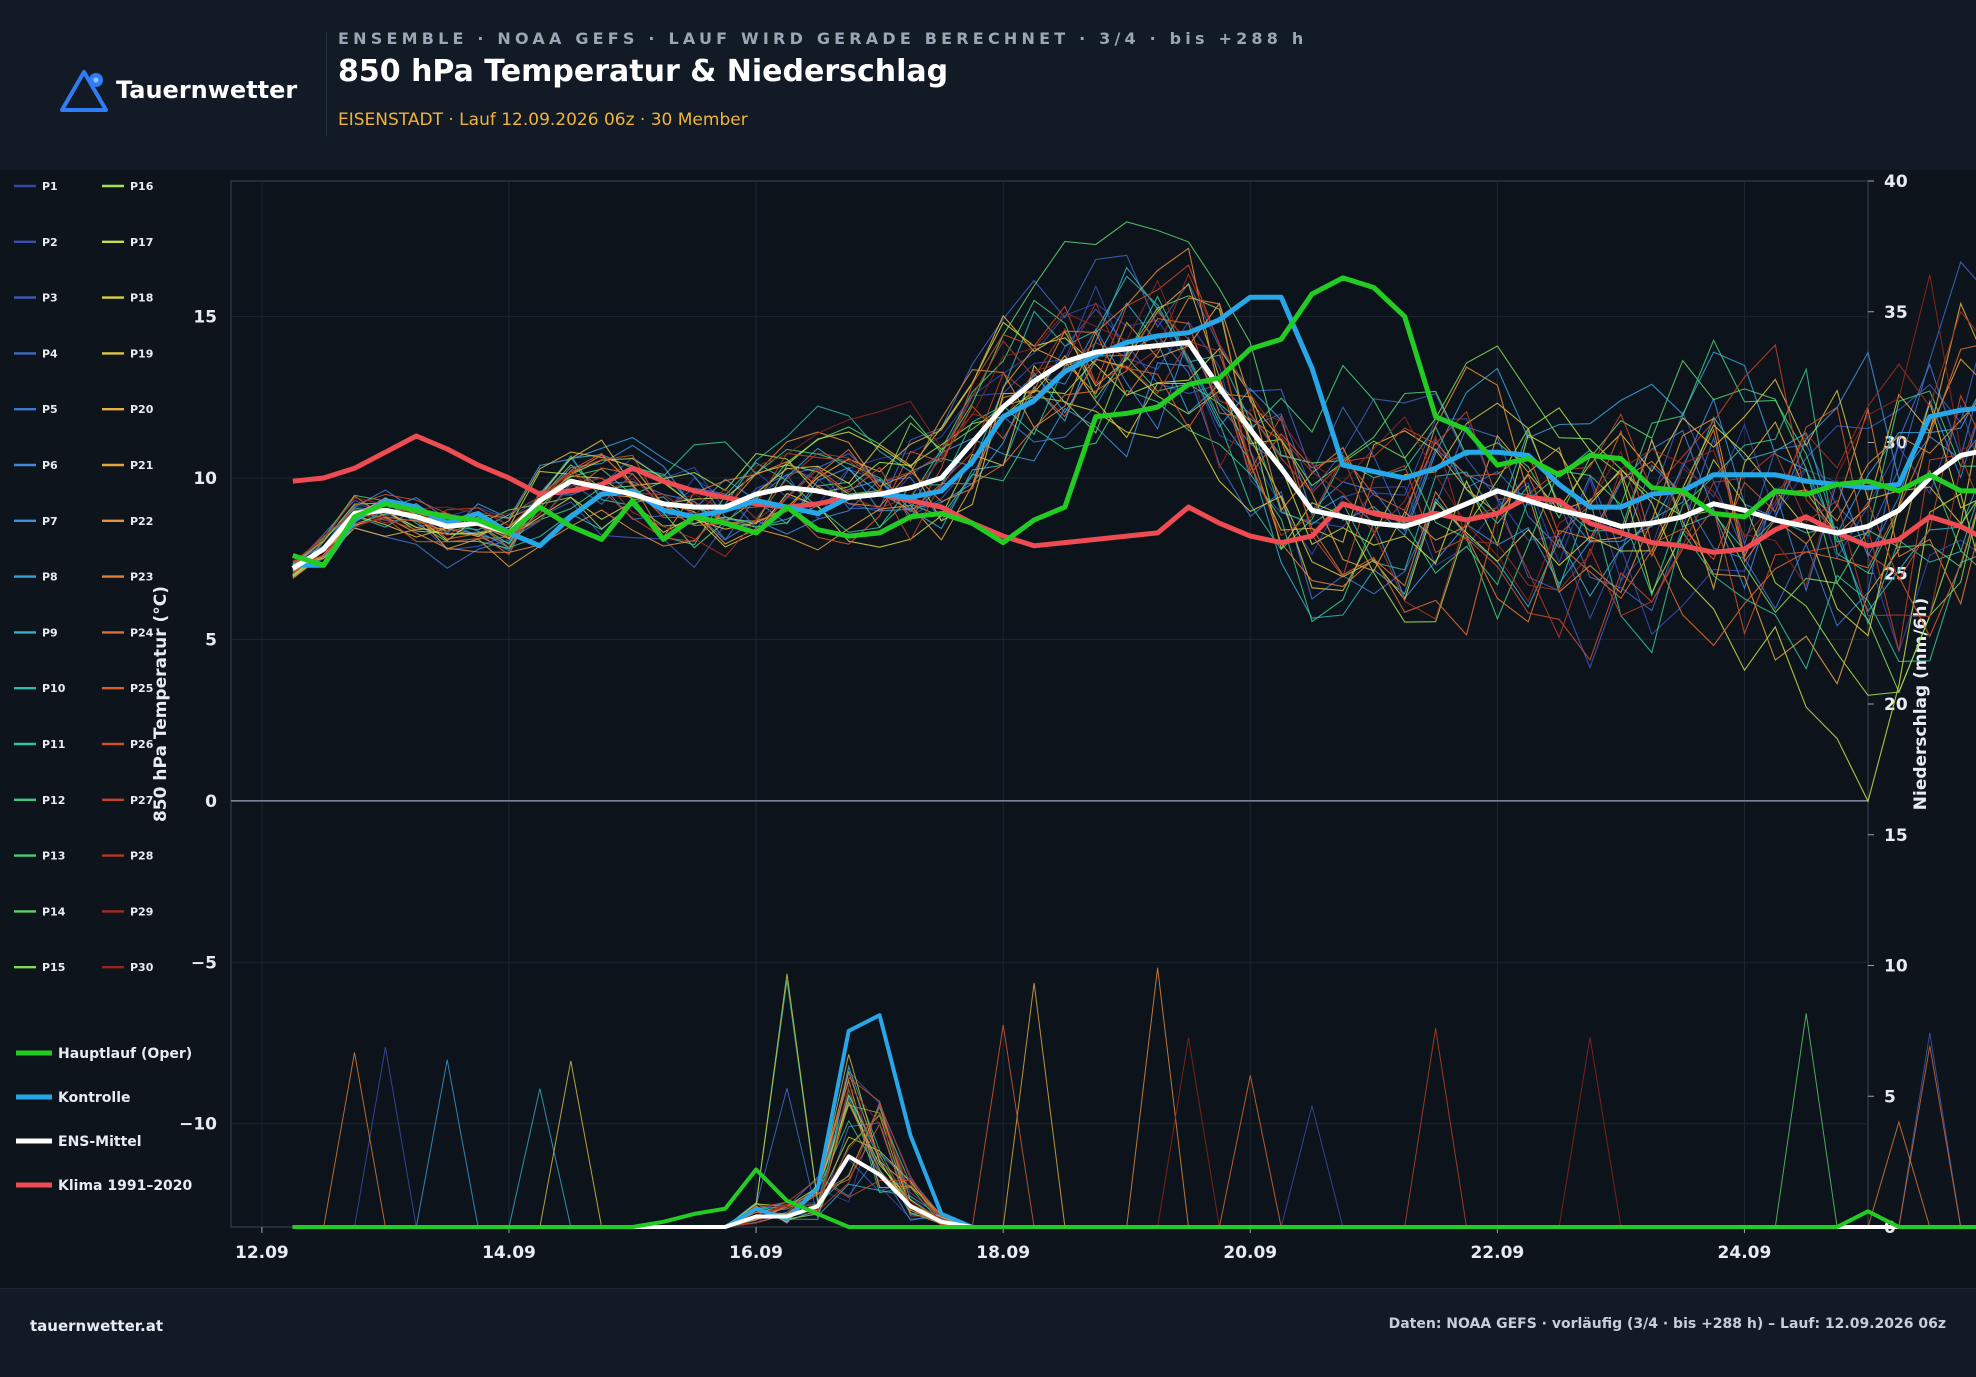 This screenshot has width=1976, height=1377. I want to click on legend-label-p8: P8, so click(50, 577).